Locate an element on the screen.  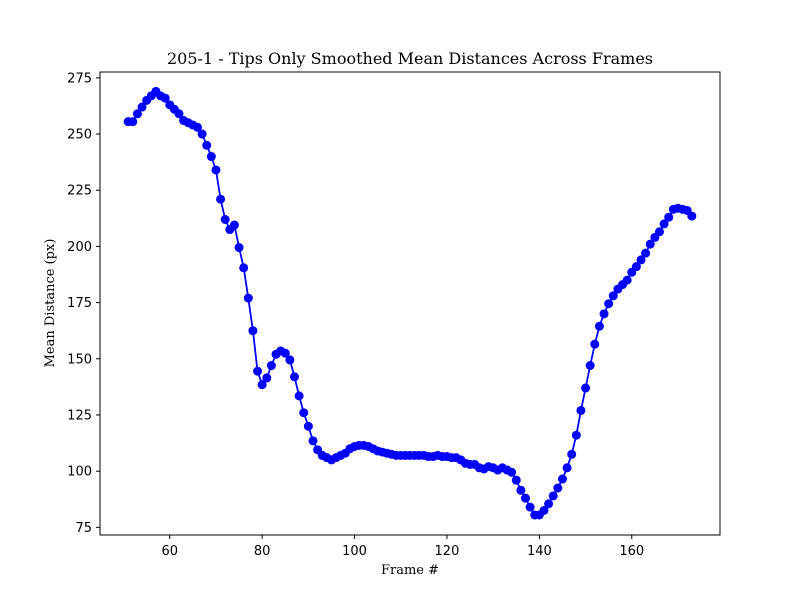
y-tick-label: 100 is located at coordinates (79, 472).